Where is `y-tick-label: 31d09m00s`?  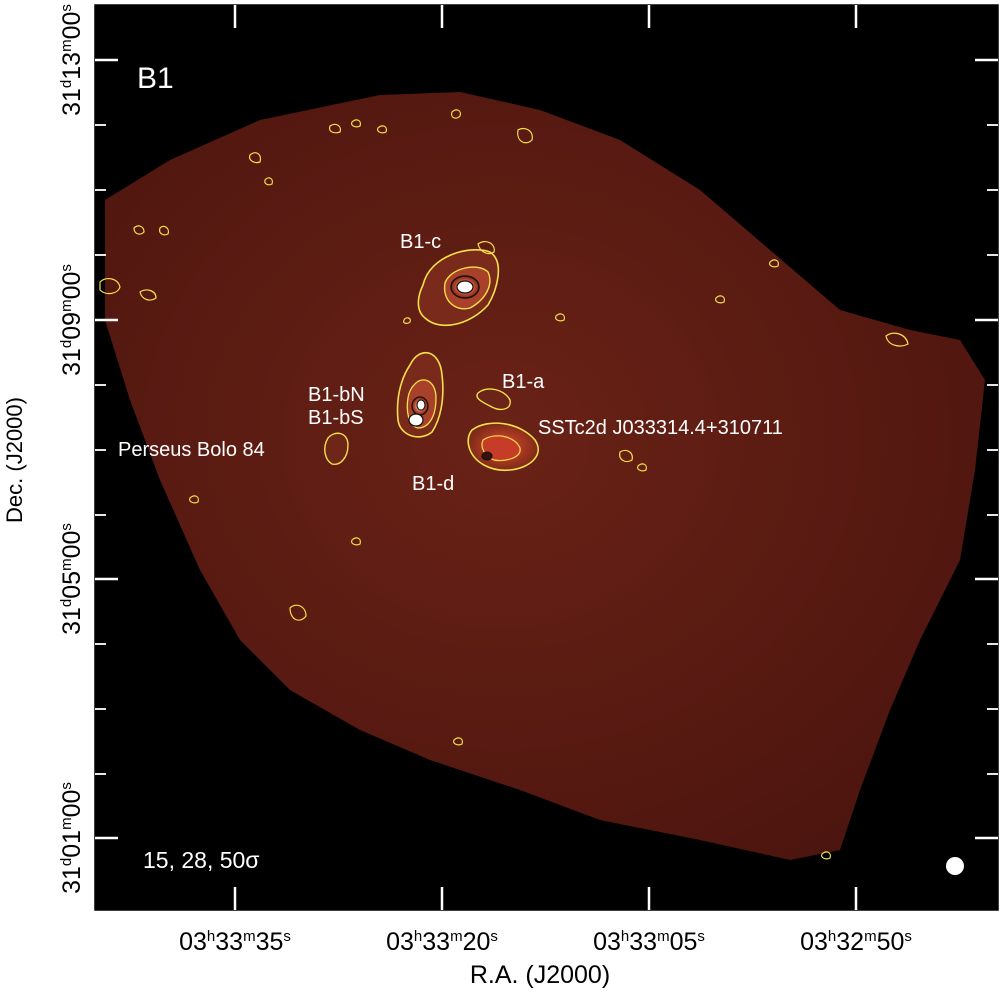
y-tick-label: 31d09m00s is located at coordinates (72, 320).